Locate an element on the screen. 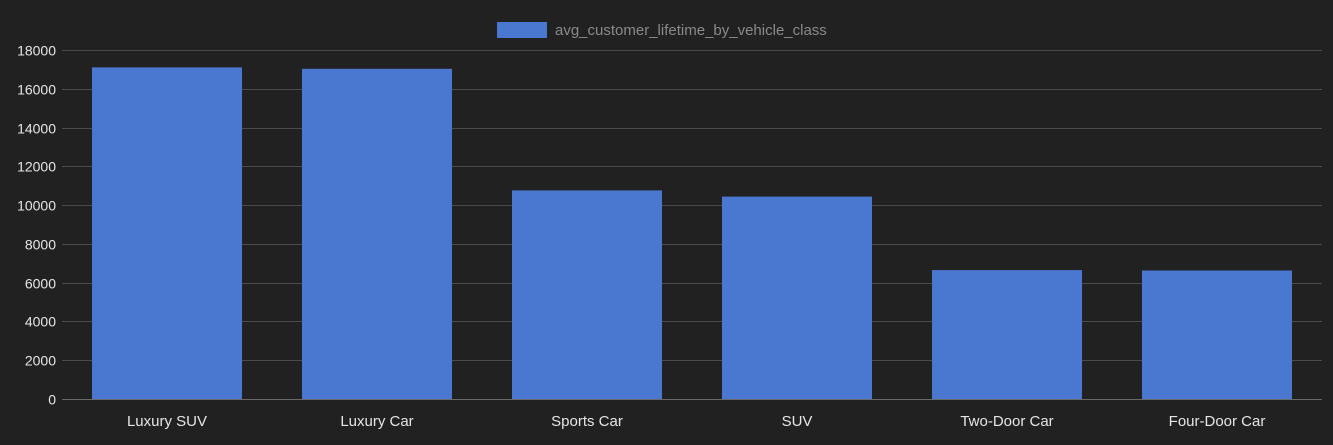 Image resolution: width=1333 pixels, height=445 pixels. y-tick-label: 10000 is located at coordinates (36, 206).